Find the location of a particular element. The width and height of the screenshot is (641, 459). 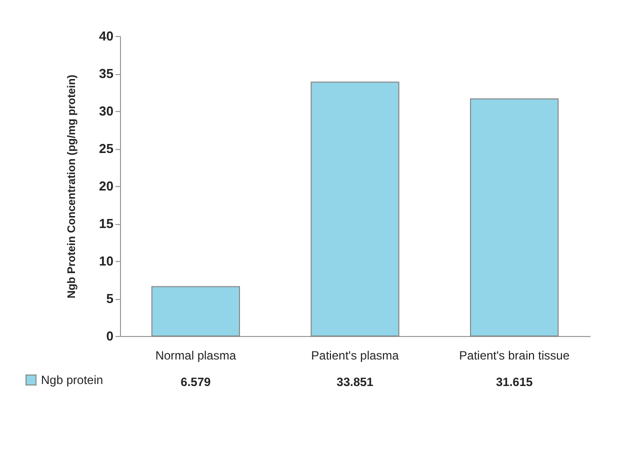

y-tick-label: 5 is located at coordinates (110, 298).